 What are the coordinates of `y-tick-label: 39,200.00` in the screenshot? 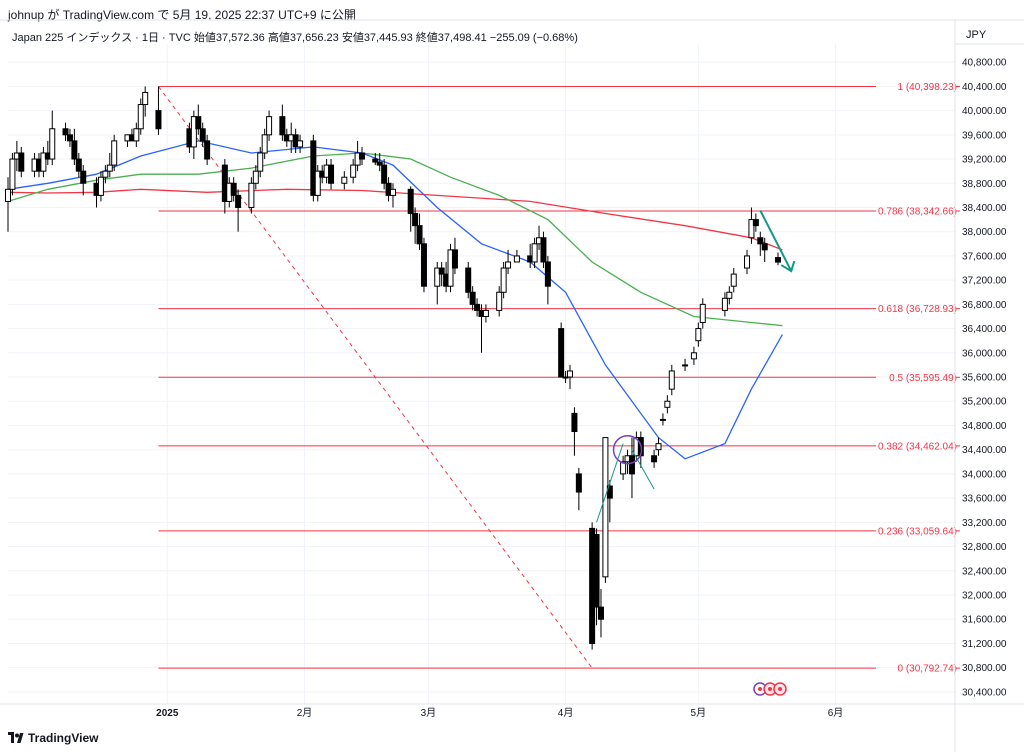 It's located at (984, 160).